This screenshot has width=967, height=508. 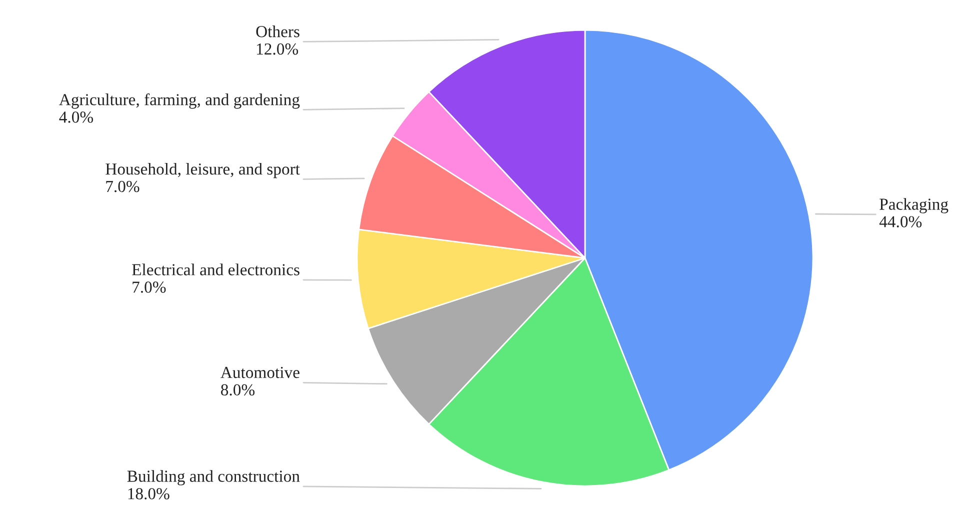 I want to click on slice-label: Electrical and electronics, so click(x=216, y=270).